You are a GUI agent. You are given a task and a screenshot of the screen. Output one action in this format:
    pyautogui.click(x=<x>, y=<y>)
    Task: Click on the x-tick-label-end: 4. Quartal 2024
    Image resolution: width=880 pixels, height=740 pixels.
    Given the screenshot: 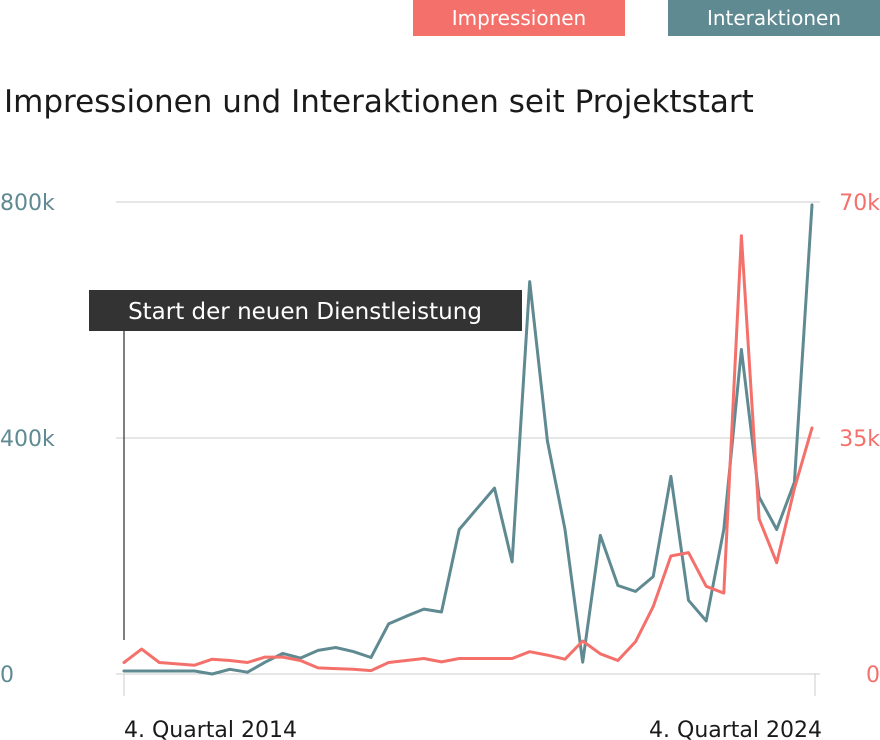 What is the action you would take?
    pyautogui.click(x=735, y=729)
    